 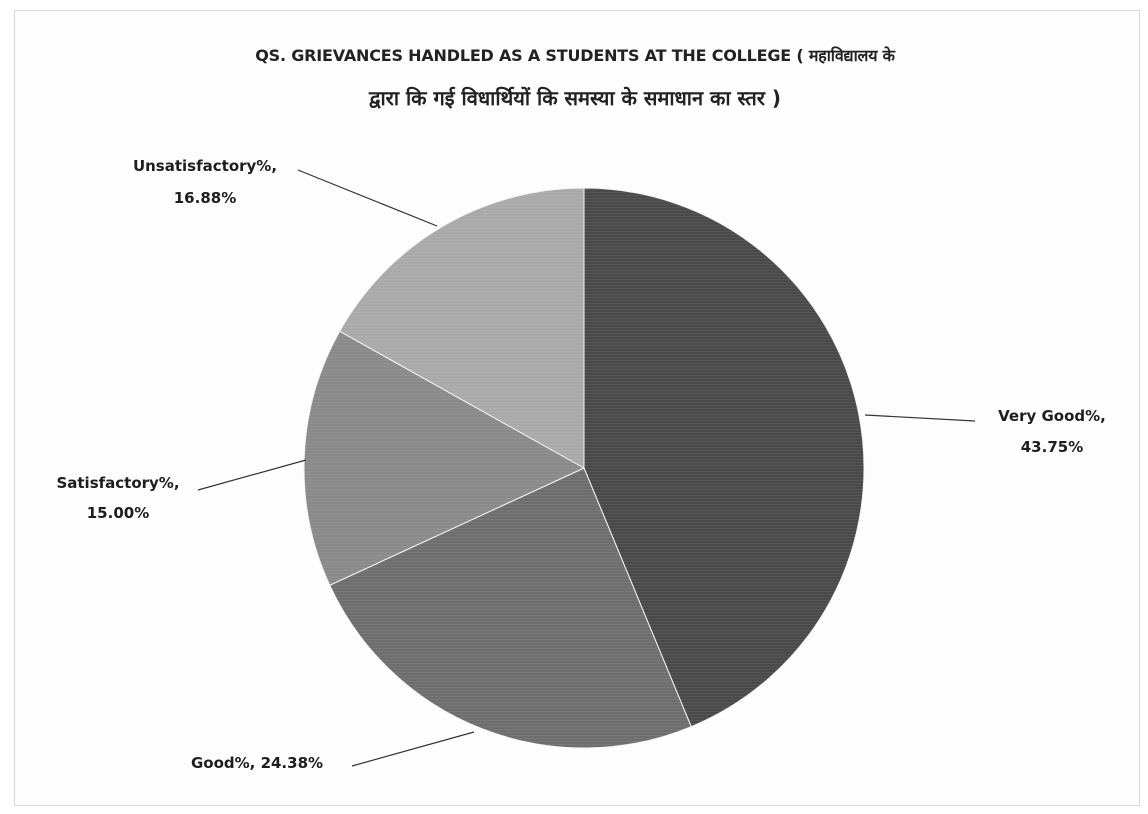 I want to click on slice-label-very-good-value: 43.75%, so click(x=1052, y=447).